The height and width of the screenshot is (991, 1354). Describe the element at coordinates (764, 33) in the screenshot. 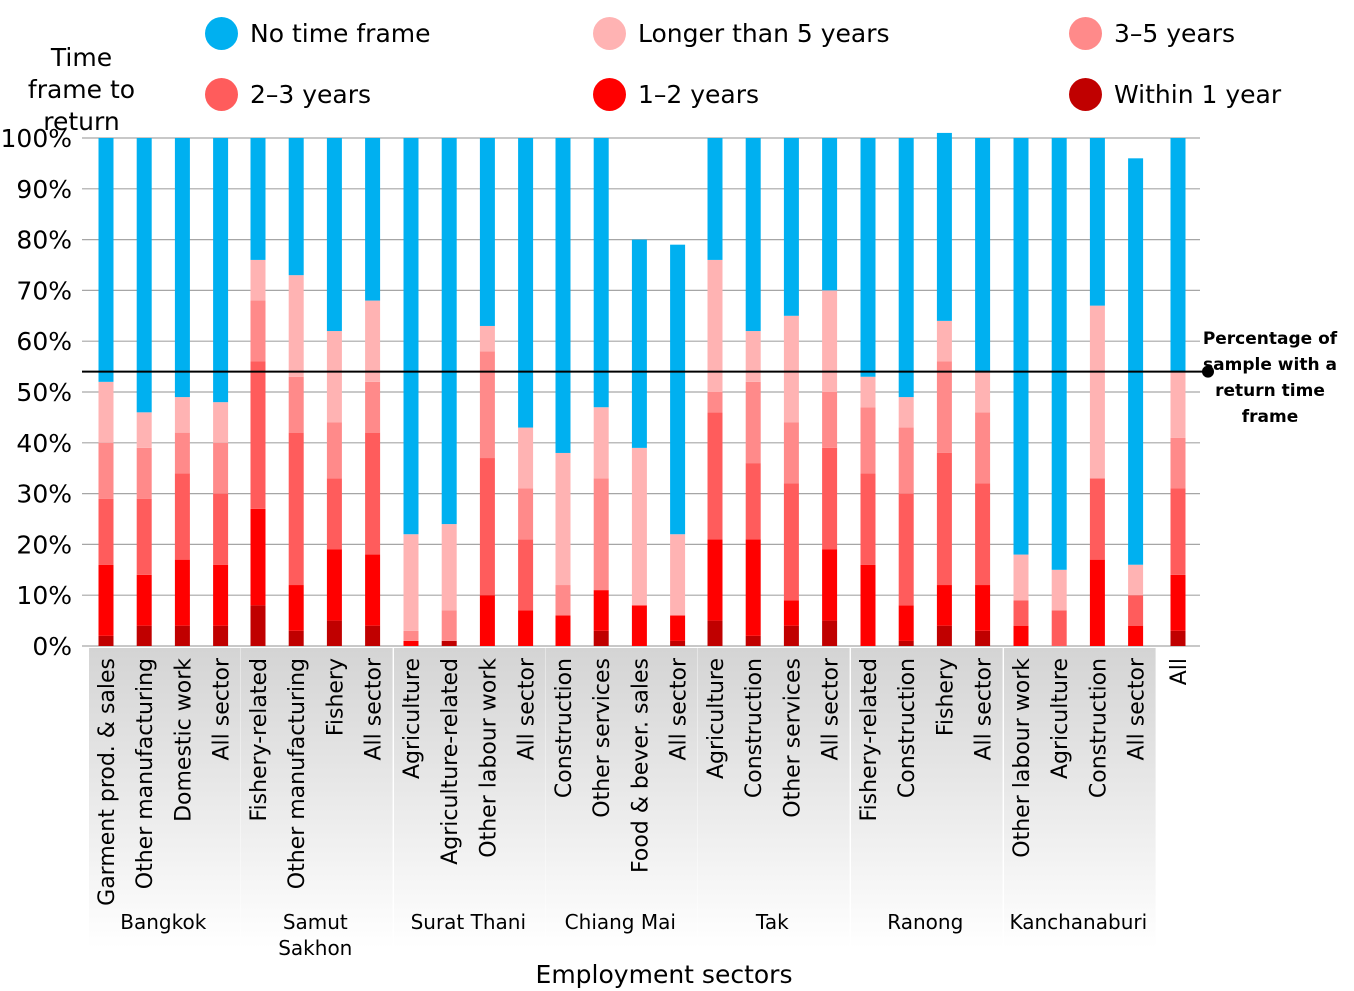

I see `legend-label: Longer than 5 years` at that location.